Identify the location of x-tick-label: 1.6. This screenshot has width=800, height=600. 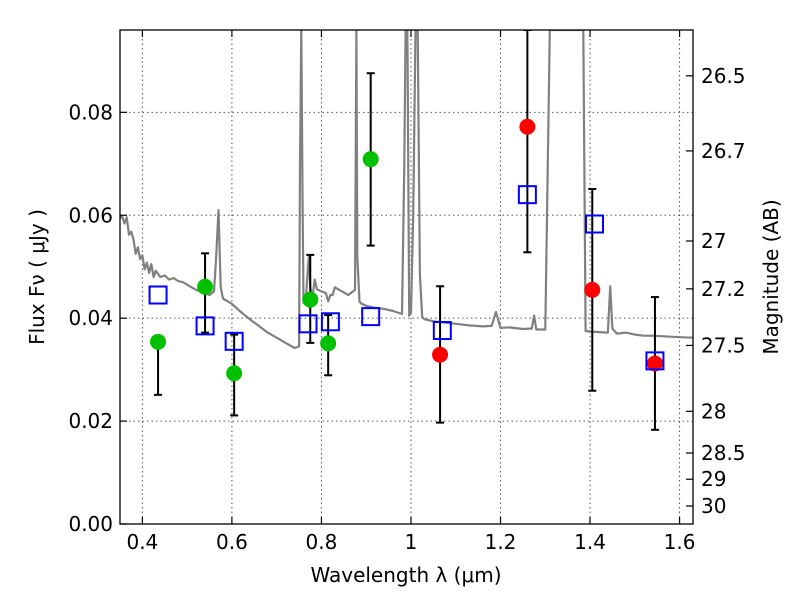
(680, 542).